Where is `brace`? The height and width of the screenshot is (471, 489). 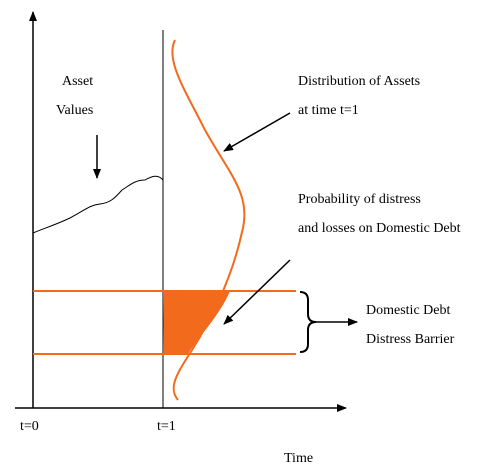
brace is located at coordinates (308, 322).